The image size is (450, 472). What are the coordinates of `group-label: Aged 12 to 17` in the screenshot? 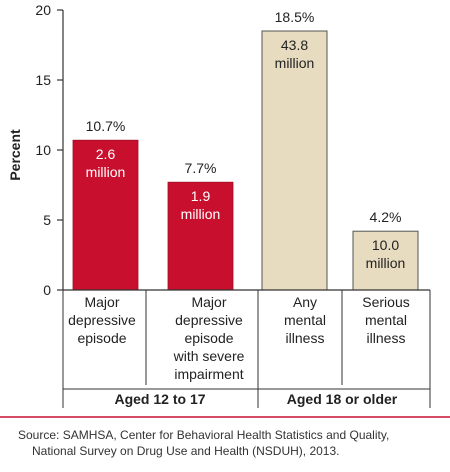 It's located at (159, 399).